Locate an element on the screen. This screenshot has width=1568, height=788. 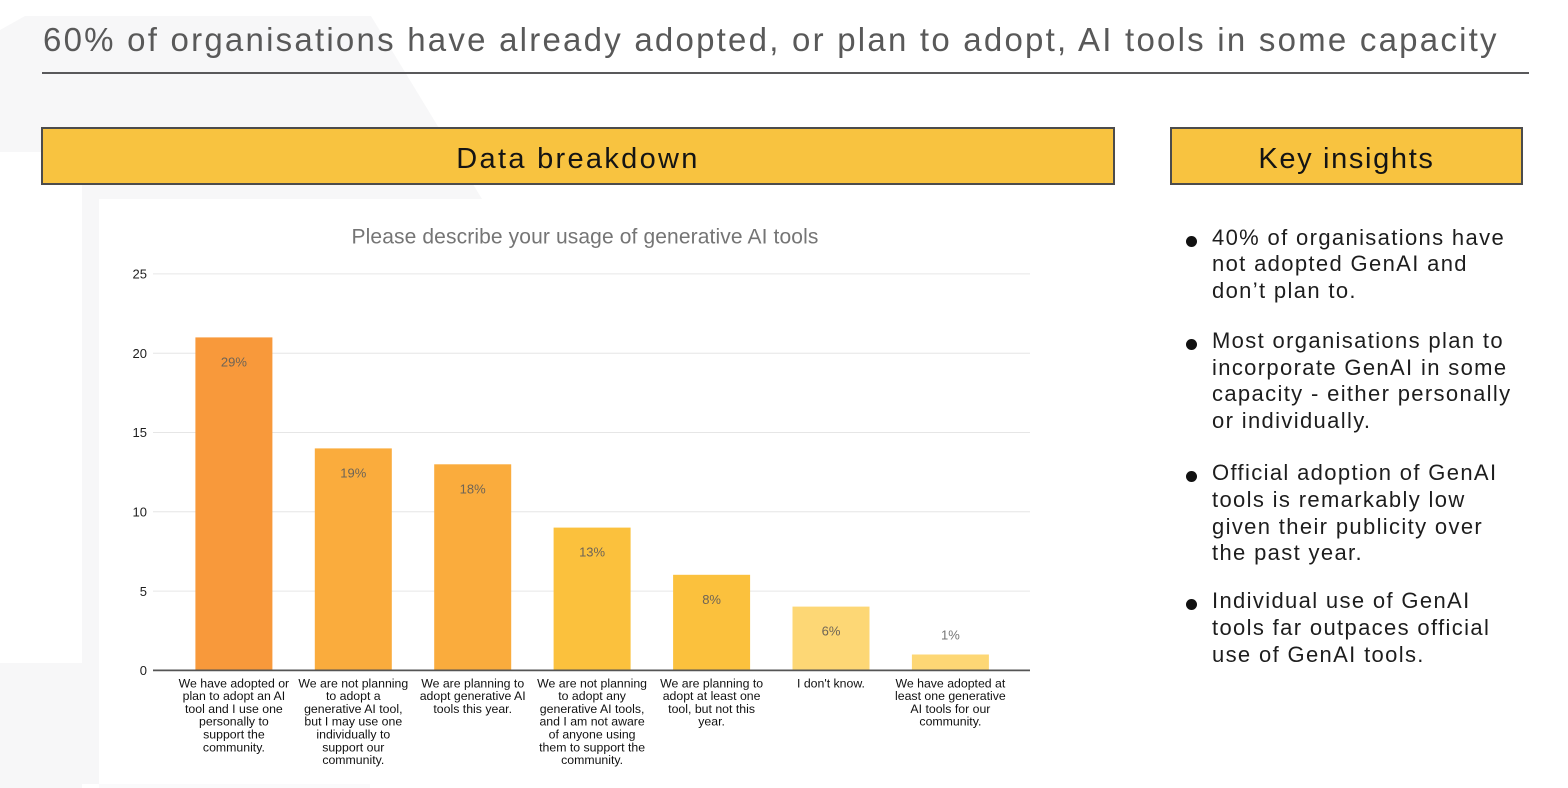
svg-text: We have adopted or is located at coordinates (234, 683).